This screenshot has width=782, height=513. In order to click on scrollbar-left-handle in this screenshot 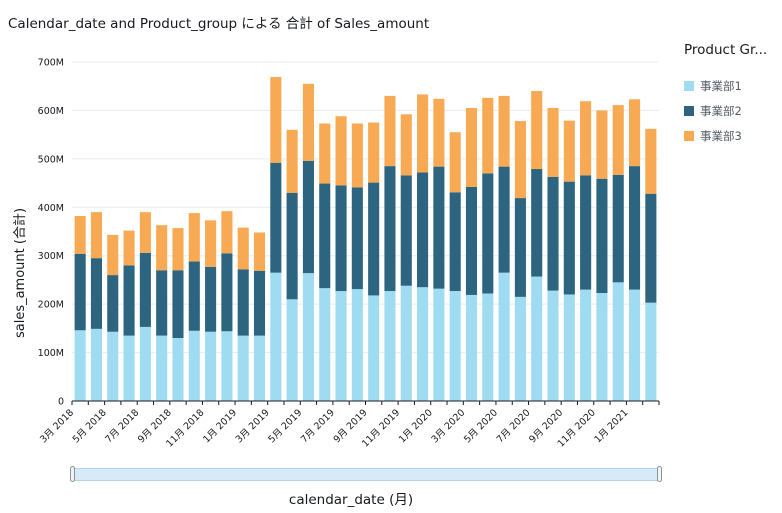, I will do `click(72, 474)`.